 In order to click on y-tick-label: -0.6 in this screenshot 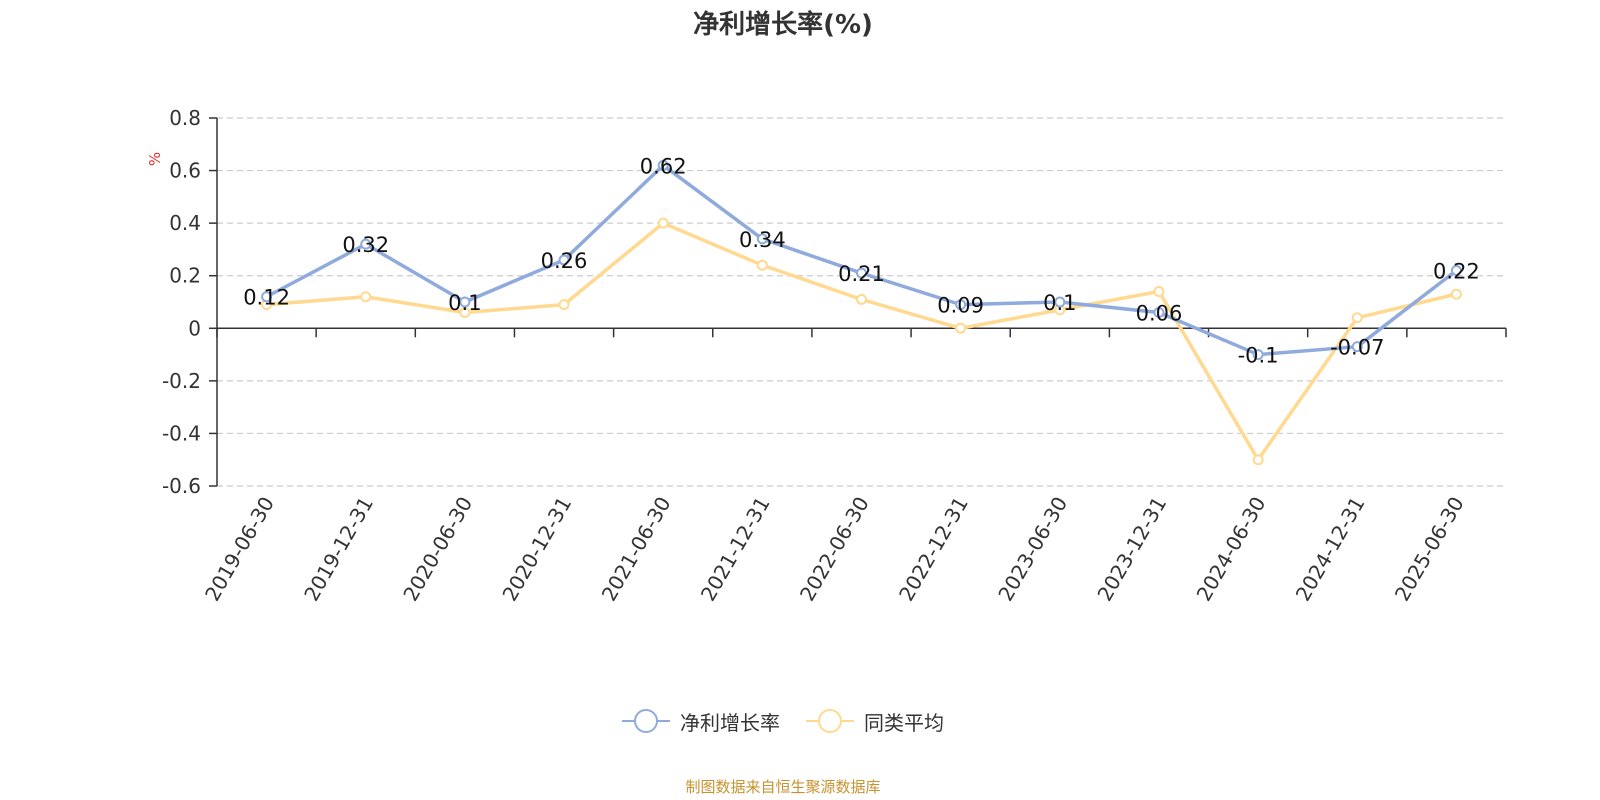, I will do `click(181, 486)`.